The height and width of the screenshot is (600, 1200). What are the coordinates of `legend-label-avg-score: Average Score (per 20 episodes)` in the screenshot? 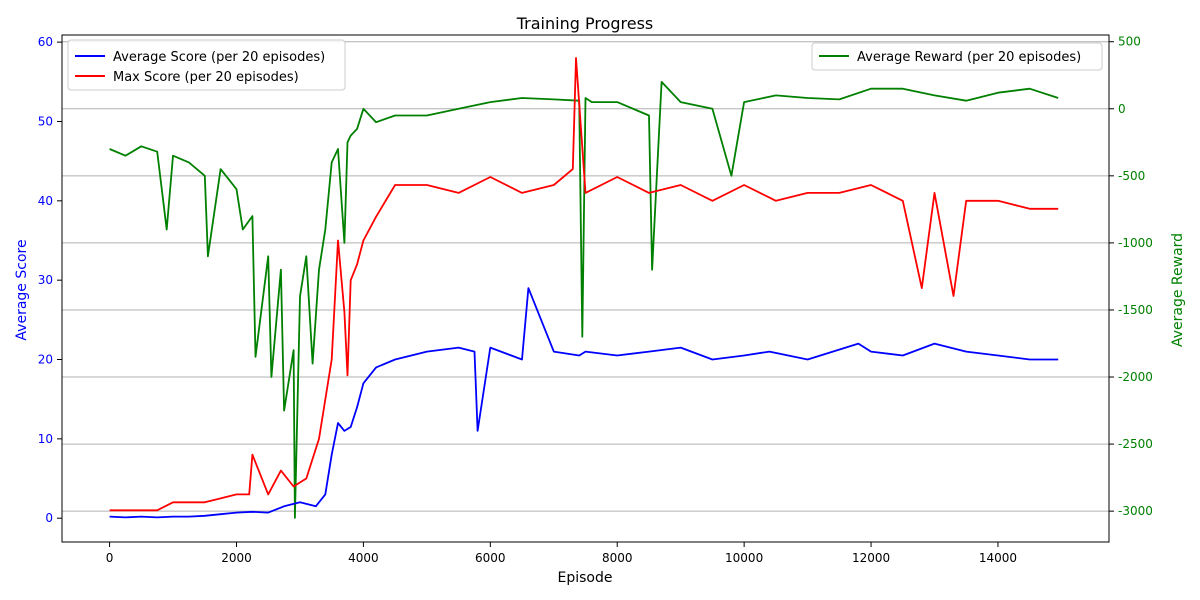 It's located at (219, 57).